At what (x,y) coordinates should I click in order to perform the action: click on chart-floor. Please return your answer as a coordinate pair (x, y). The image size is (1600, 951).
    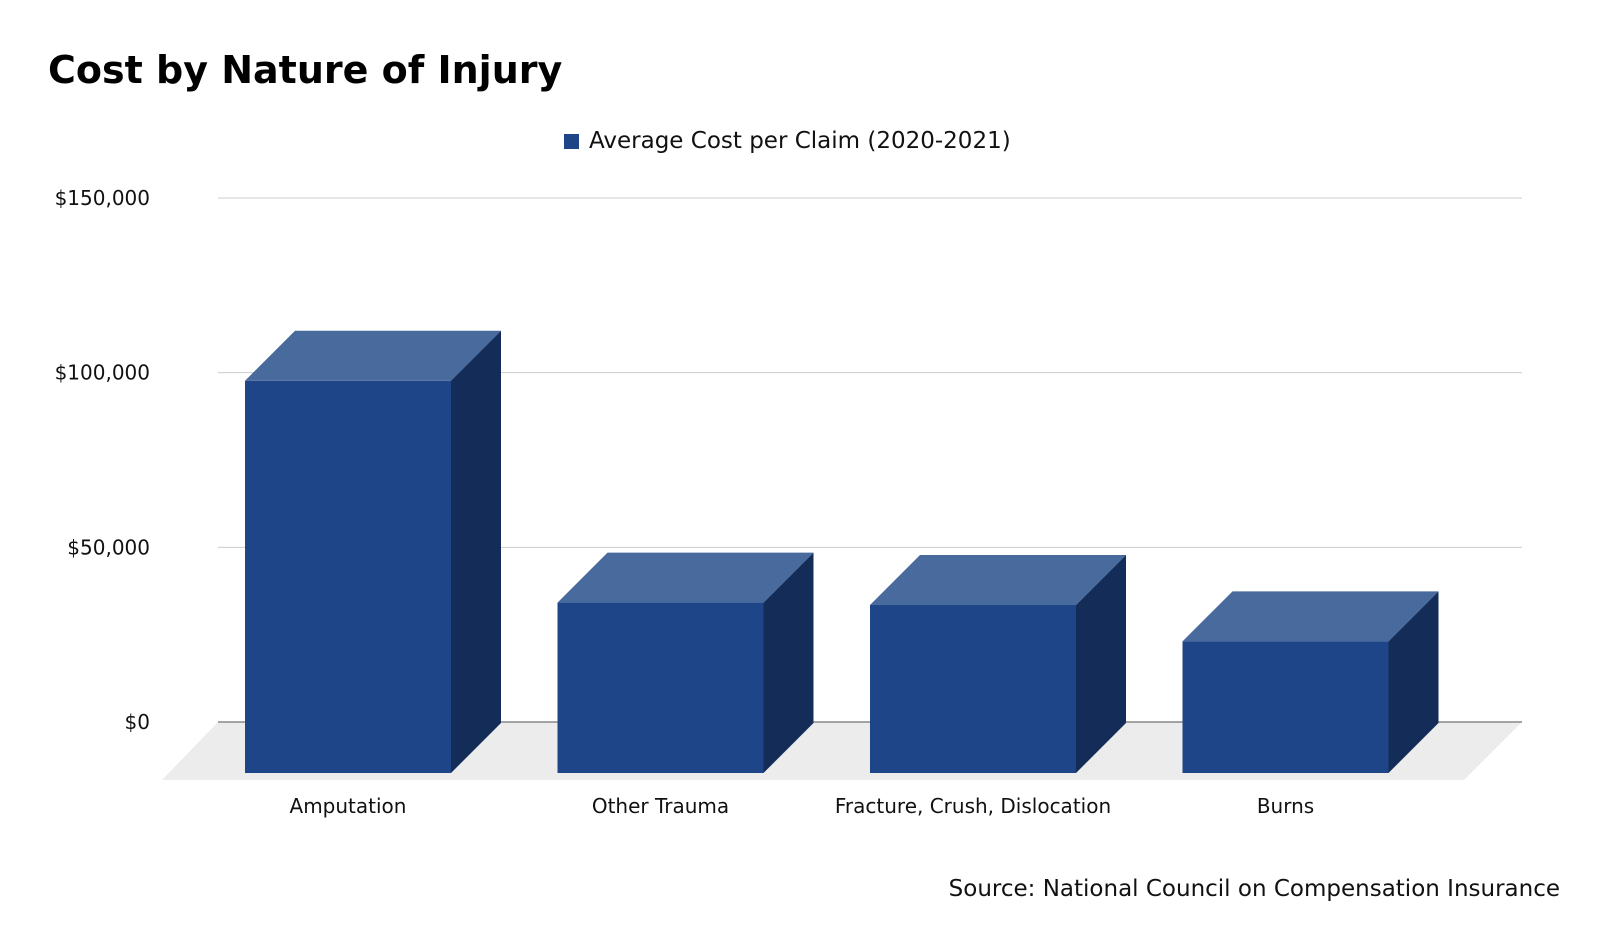
    Looking at the image, I should click on (842, 751).